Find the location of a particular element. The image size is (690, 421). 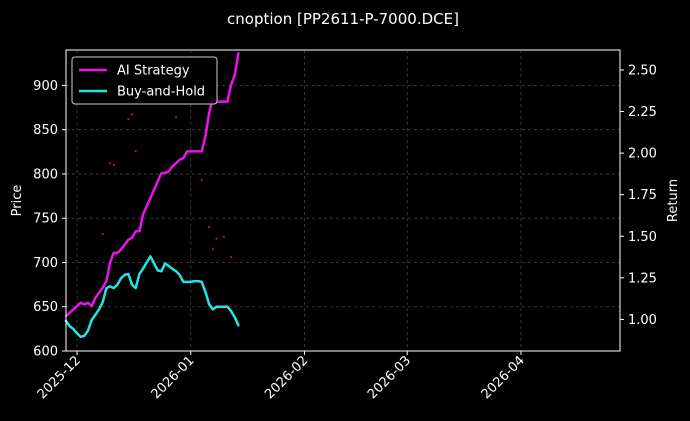

left-tick-label: 600 is located at coordinates (45, 352).